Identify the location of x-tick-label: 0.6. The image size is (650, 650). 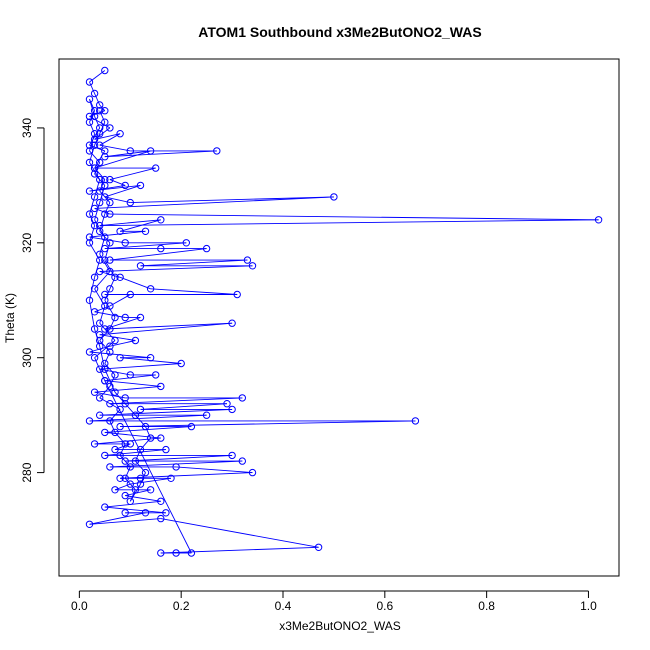
(384, 606).